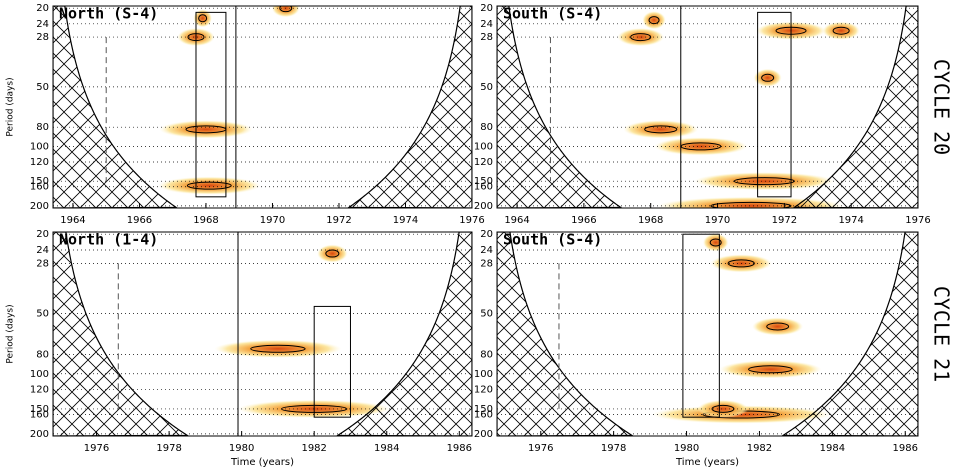  What do you see at coordinates (552, 14) in the screenshot?
I see `panel-label: South (S-4)` at bounding box center [552, 14].